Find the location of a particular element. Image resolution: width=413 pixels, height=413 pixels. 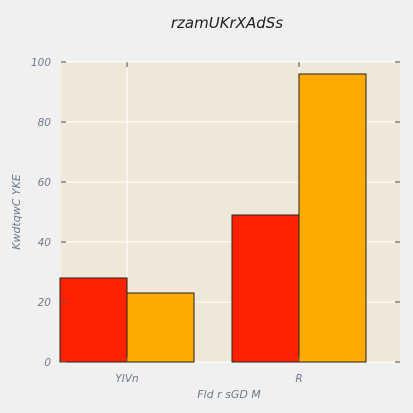

y-tick-label: 40 is located at coordinates (45, 243).